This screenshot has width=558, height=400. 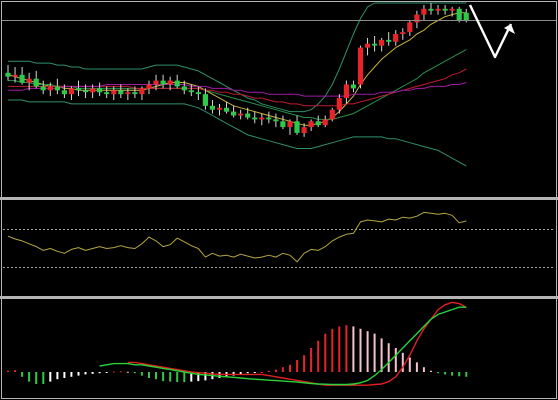 I want to click on trend-arrow-line, so click(x=490, y=31).